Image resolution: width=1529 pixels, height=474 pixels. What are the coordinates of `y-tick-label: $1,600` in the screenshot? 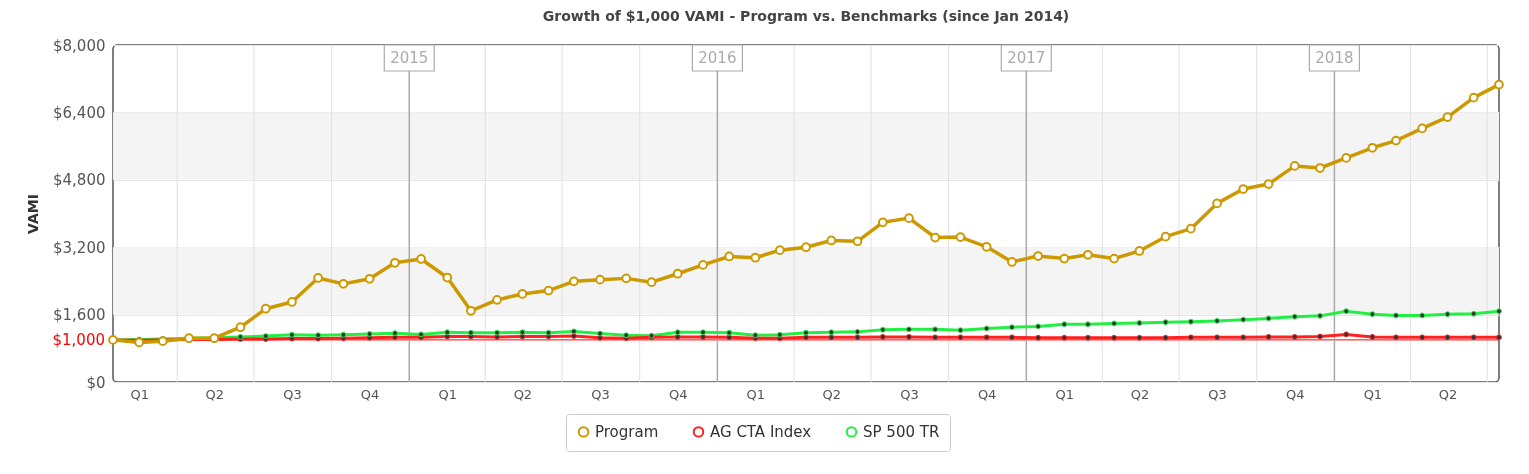 It's located at (79, 315).